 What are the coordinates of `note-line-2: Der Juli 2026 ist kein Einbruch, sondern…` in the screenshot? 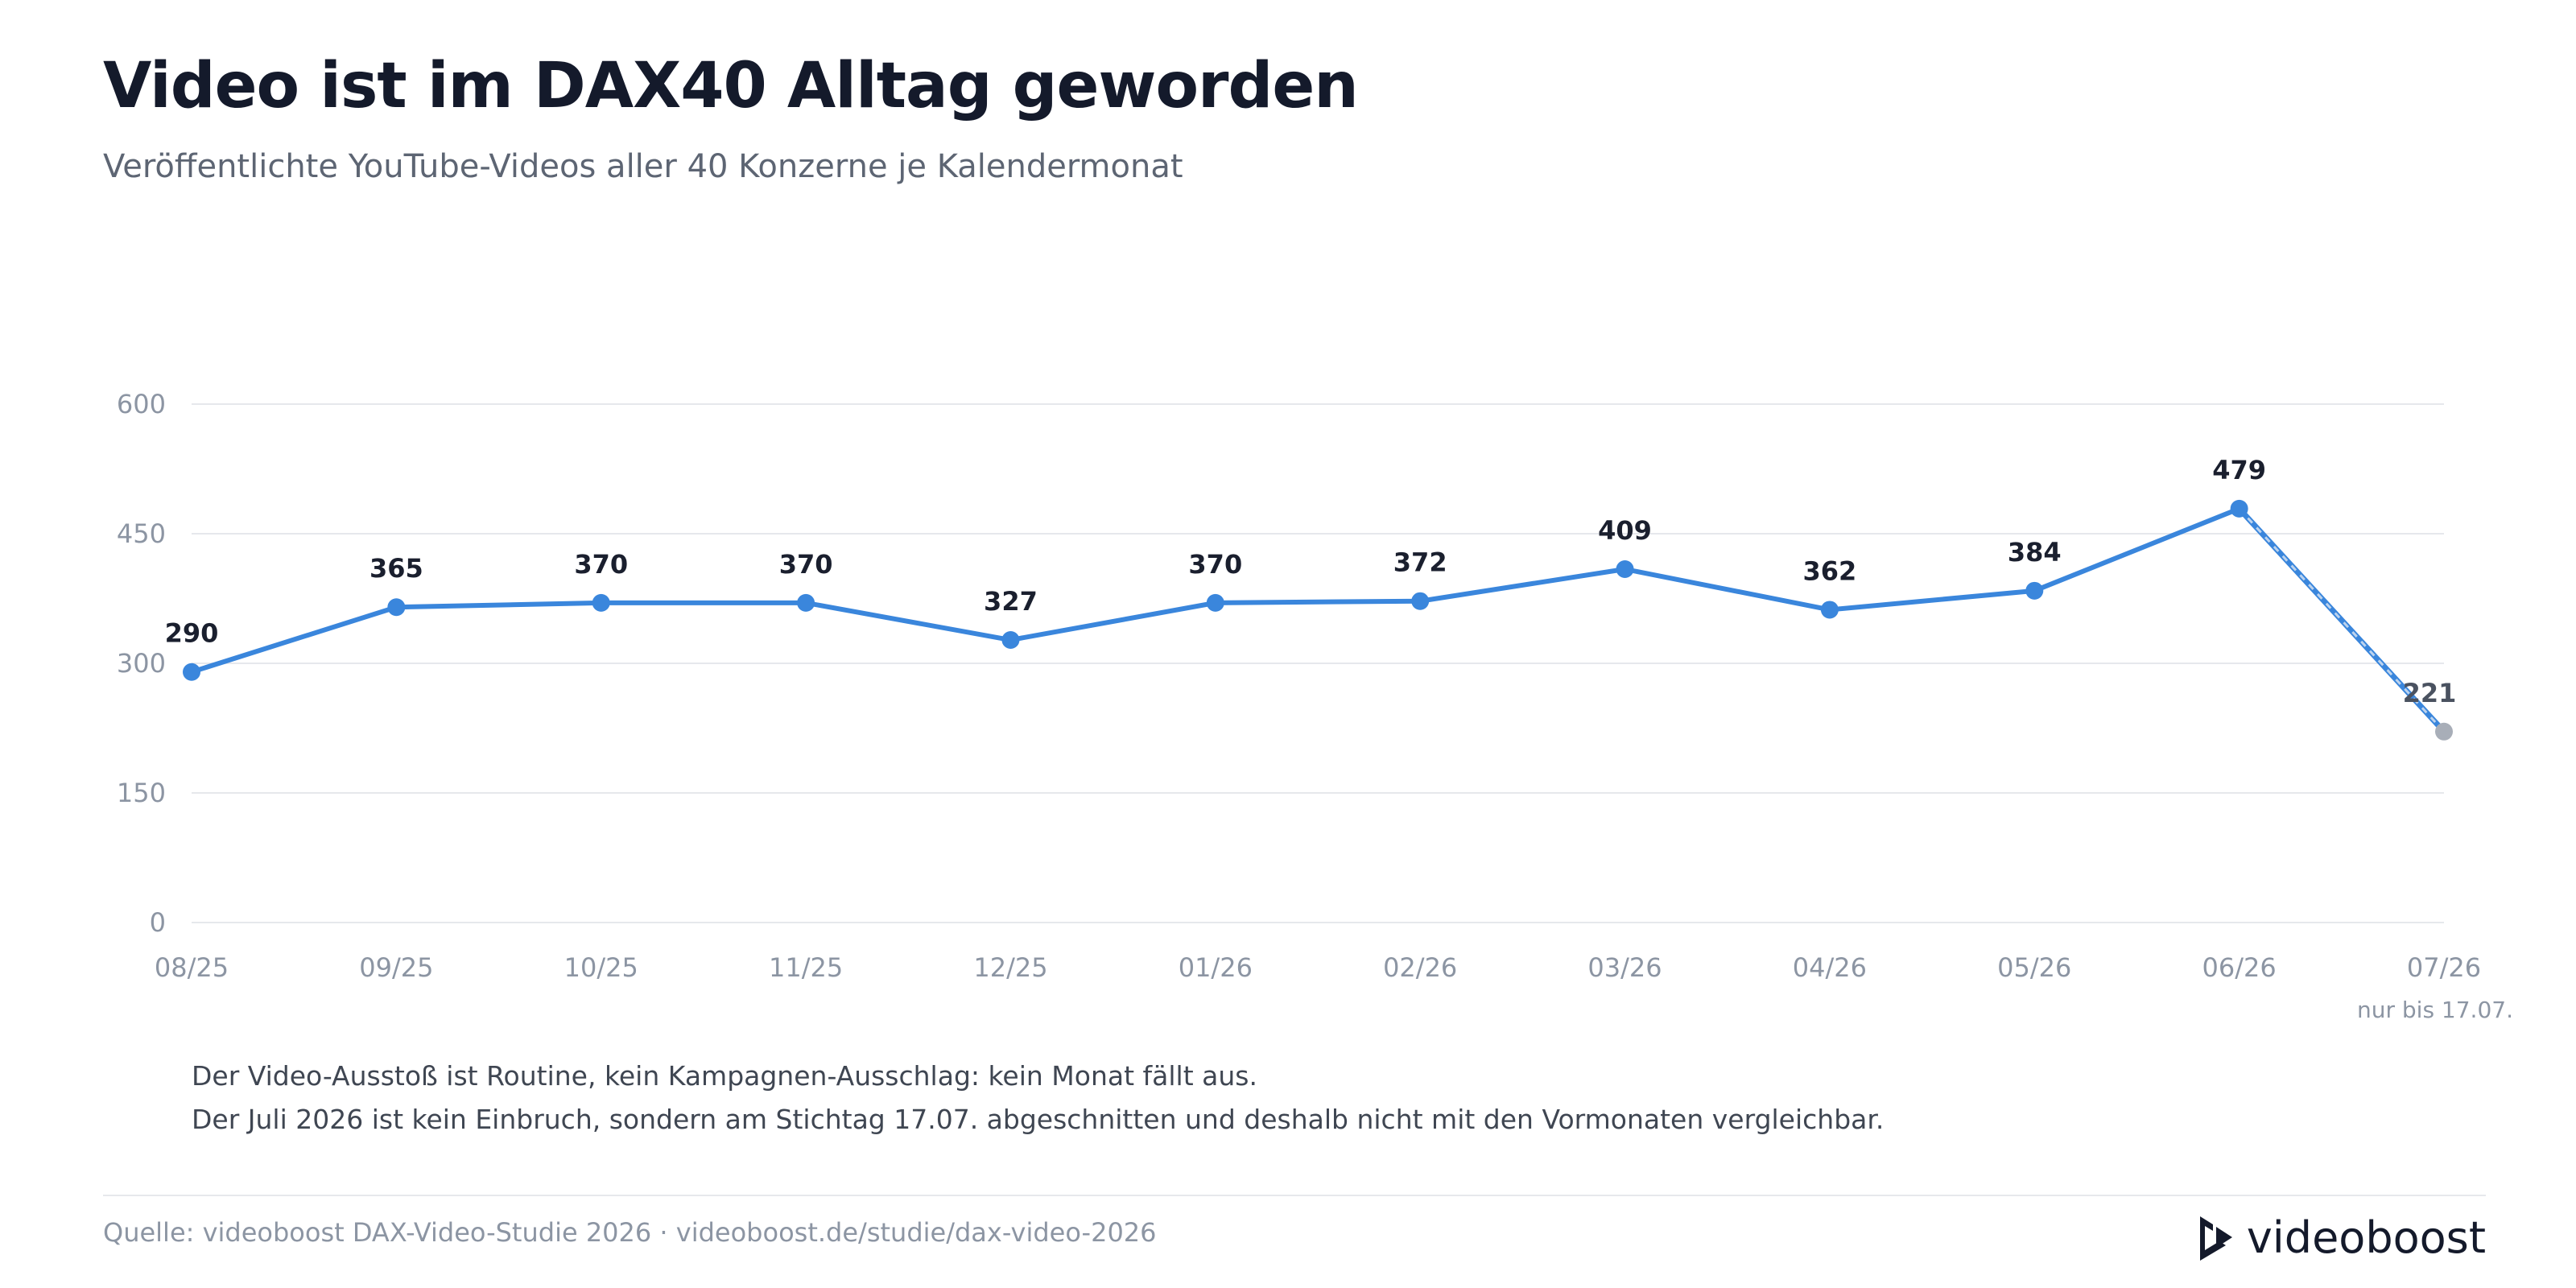 It's located at (1038, 1119).